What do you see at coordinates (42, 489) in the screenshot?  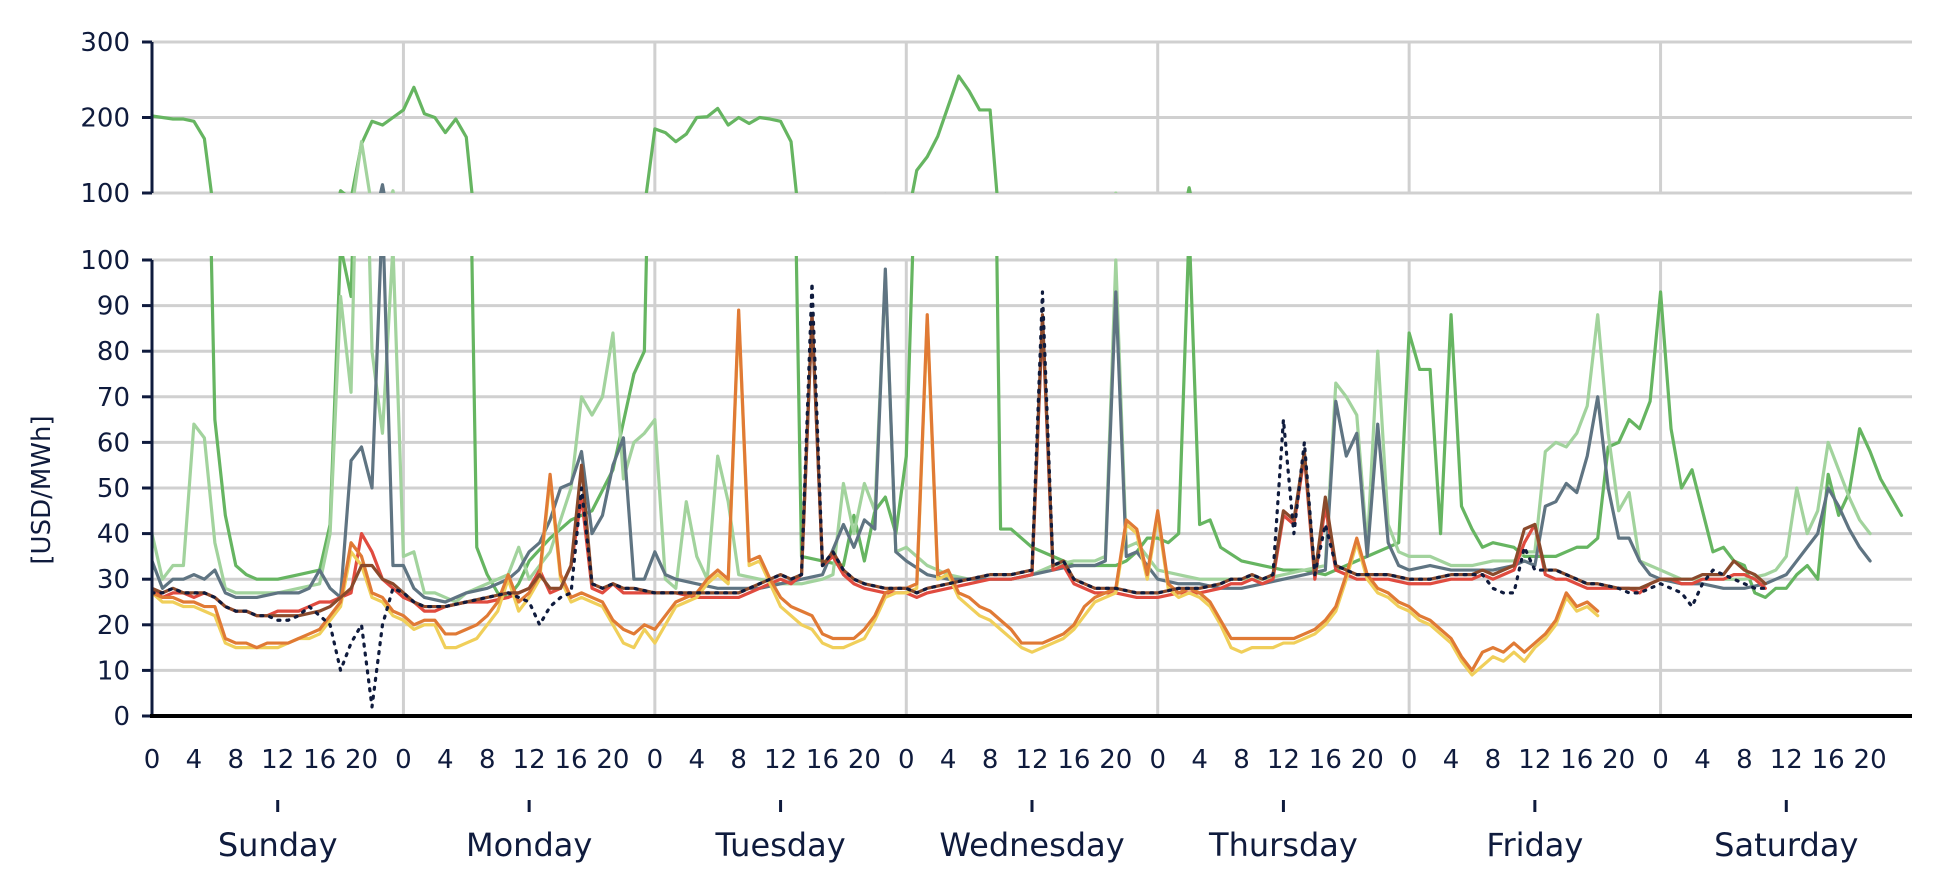 I see `y-axis-title: [USD/MWh]` at bounding box center [42, 489].